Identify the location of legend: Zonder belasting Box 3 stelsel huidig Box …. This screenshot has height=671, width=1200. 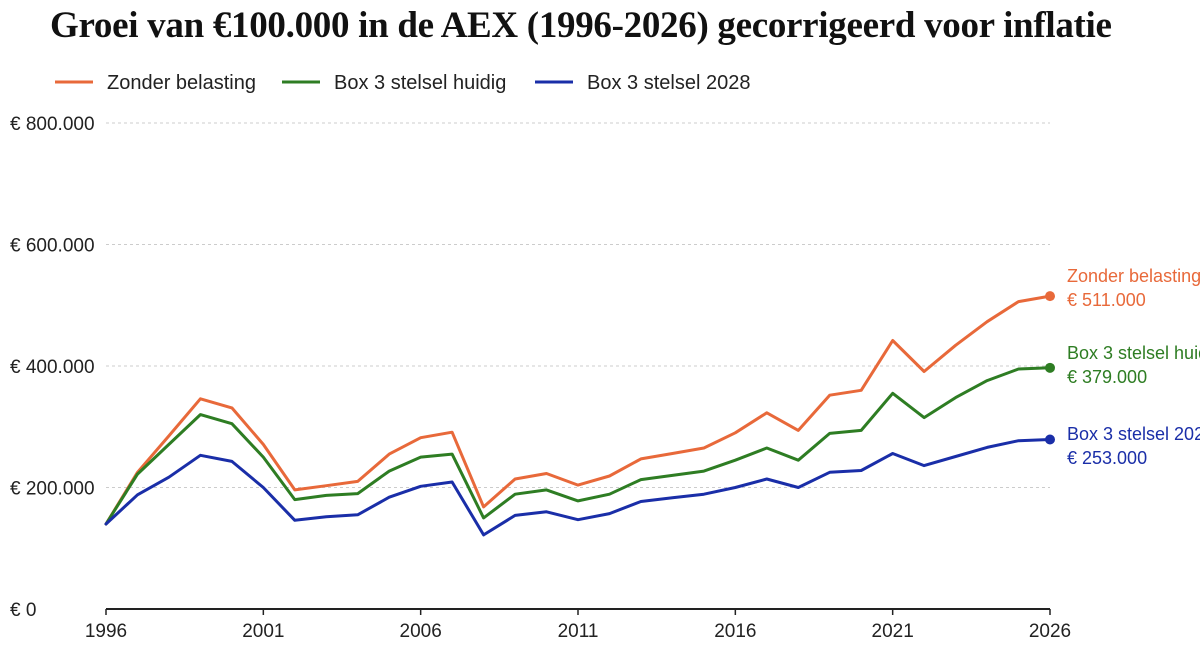
(402, 83).